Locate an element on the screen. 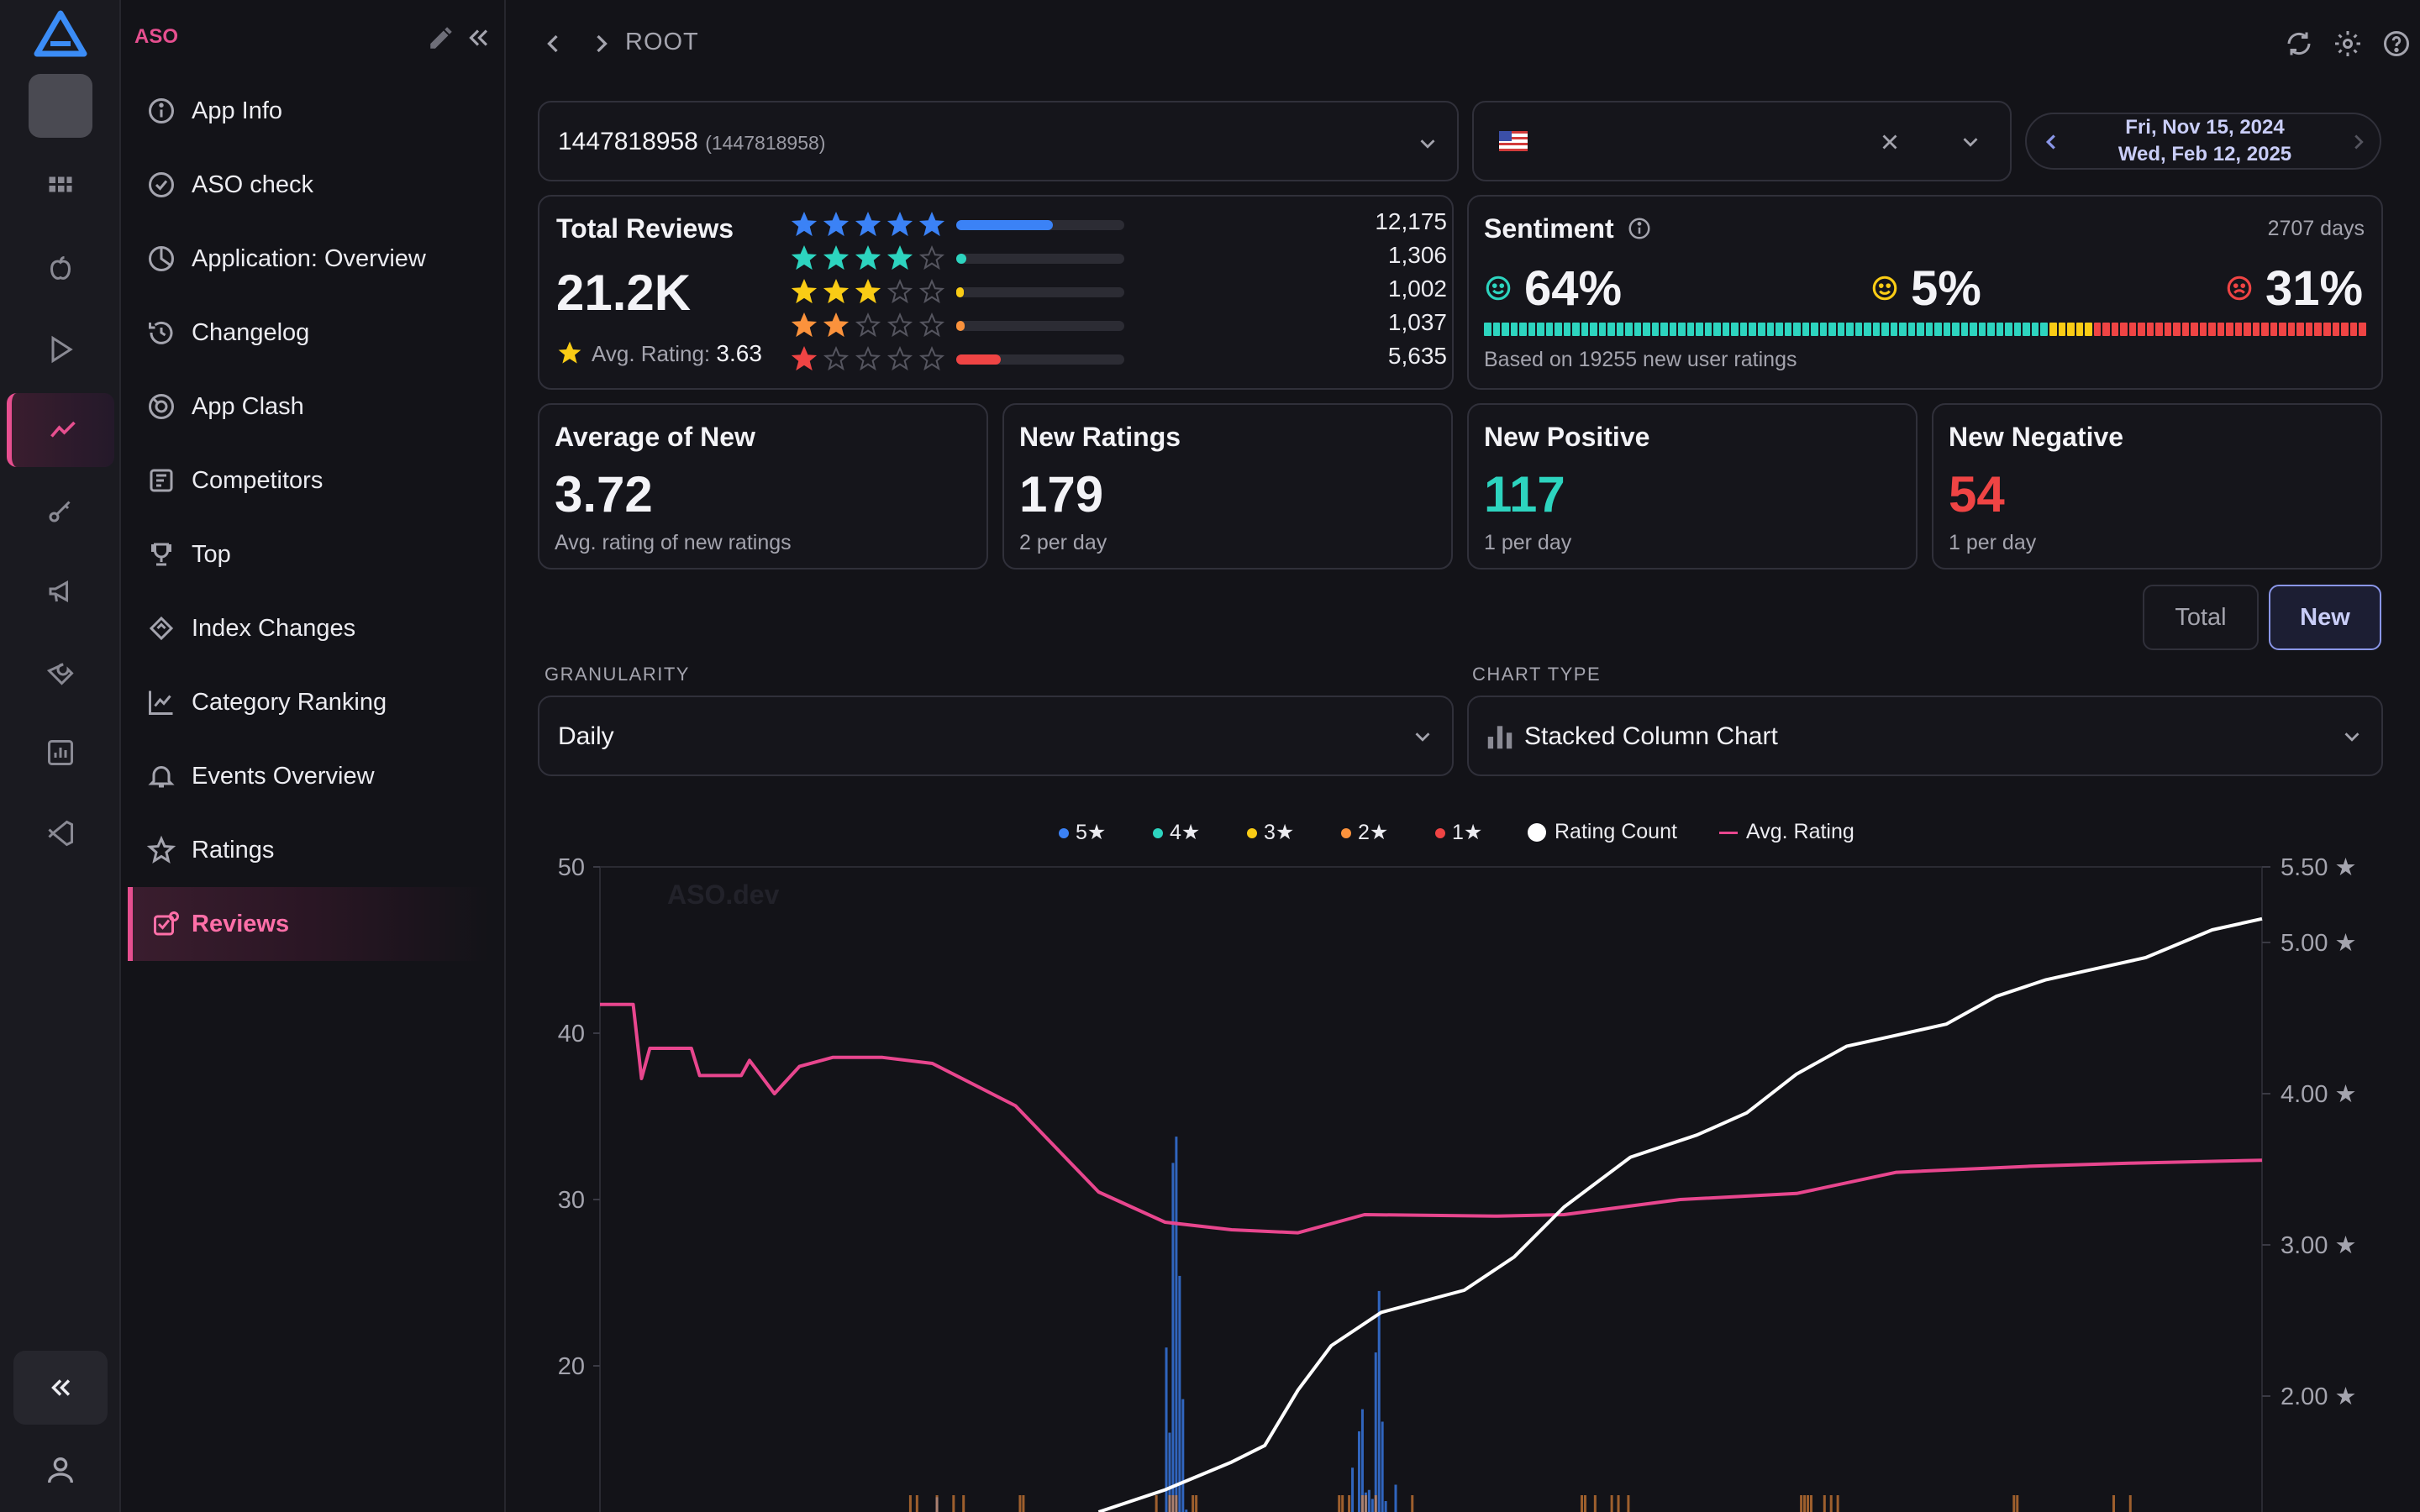 Image resolution: width=2420 pixels, height=1512 pixels. new-toggle-button: New is located at coordinates (2325, 617).